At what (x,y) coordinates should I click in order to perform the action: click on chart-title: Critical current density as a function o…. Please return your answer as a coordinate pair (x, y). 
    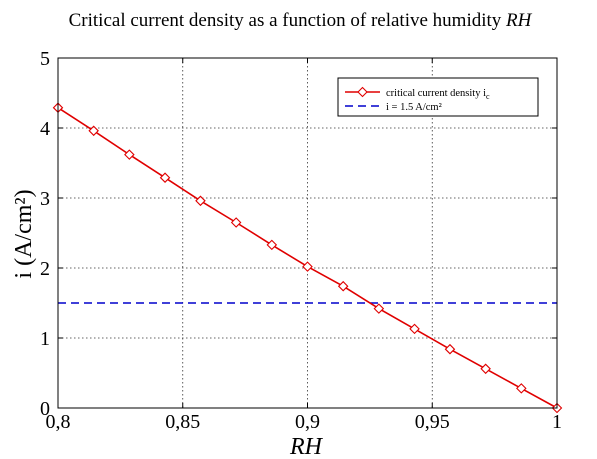
    Looking at the image, I should click on (301, 20).